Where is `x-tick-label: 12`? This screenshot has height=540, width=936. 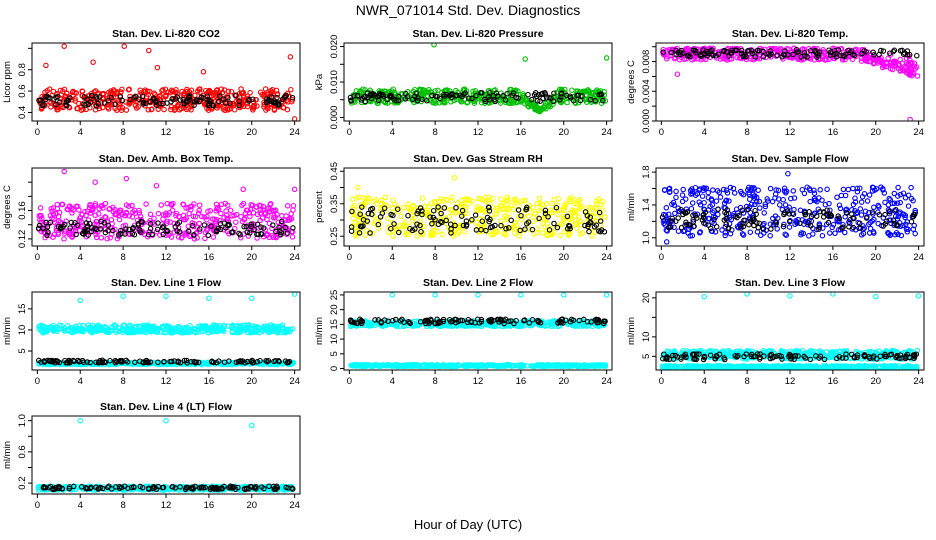 x-tick-label: 12 is located at coordinates (790, 257).